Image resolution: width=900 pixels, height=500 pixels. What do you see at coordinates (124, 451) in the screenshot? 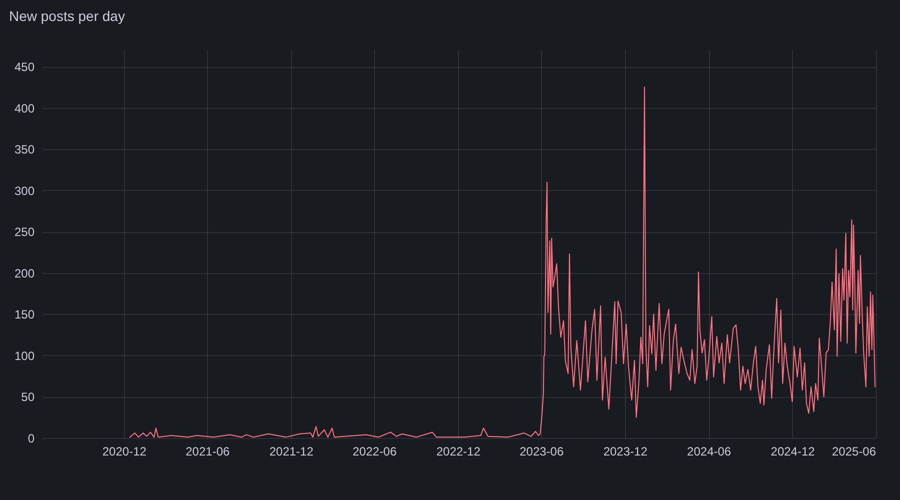
I see `x-tick-label: 2020-12` at bounding box center [124, 451].